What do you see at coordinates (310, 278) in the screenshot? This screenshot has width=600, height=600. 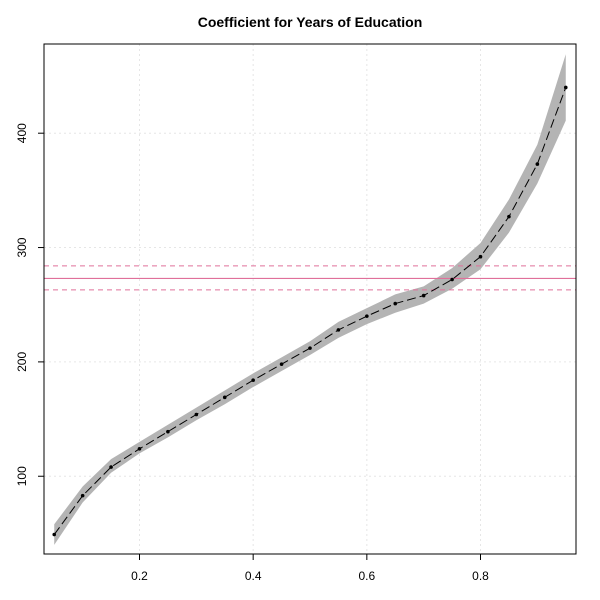 I see `reference-lines` at bounding box center [310, 278].